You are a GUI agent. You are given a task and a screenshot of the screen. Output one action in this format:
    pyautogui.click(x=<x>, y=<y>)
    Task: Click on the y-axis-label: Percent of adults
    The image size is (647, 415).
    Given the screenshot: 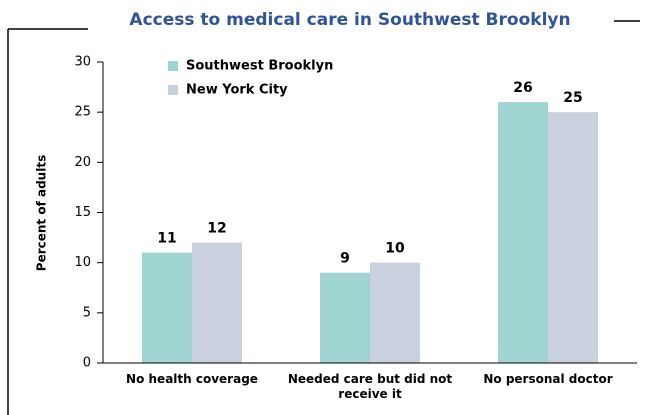 What is the action you would take?
    pyautogui.click(x=42, y=213)
    